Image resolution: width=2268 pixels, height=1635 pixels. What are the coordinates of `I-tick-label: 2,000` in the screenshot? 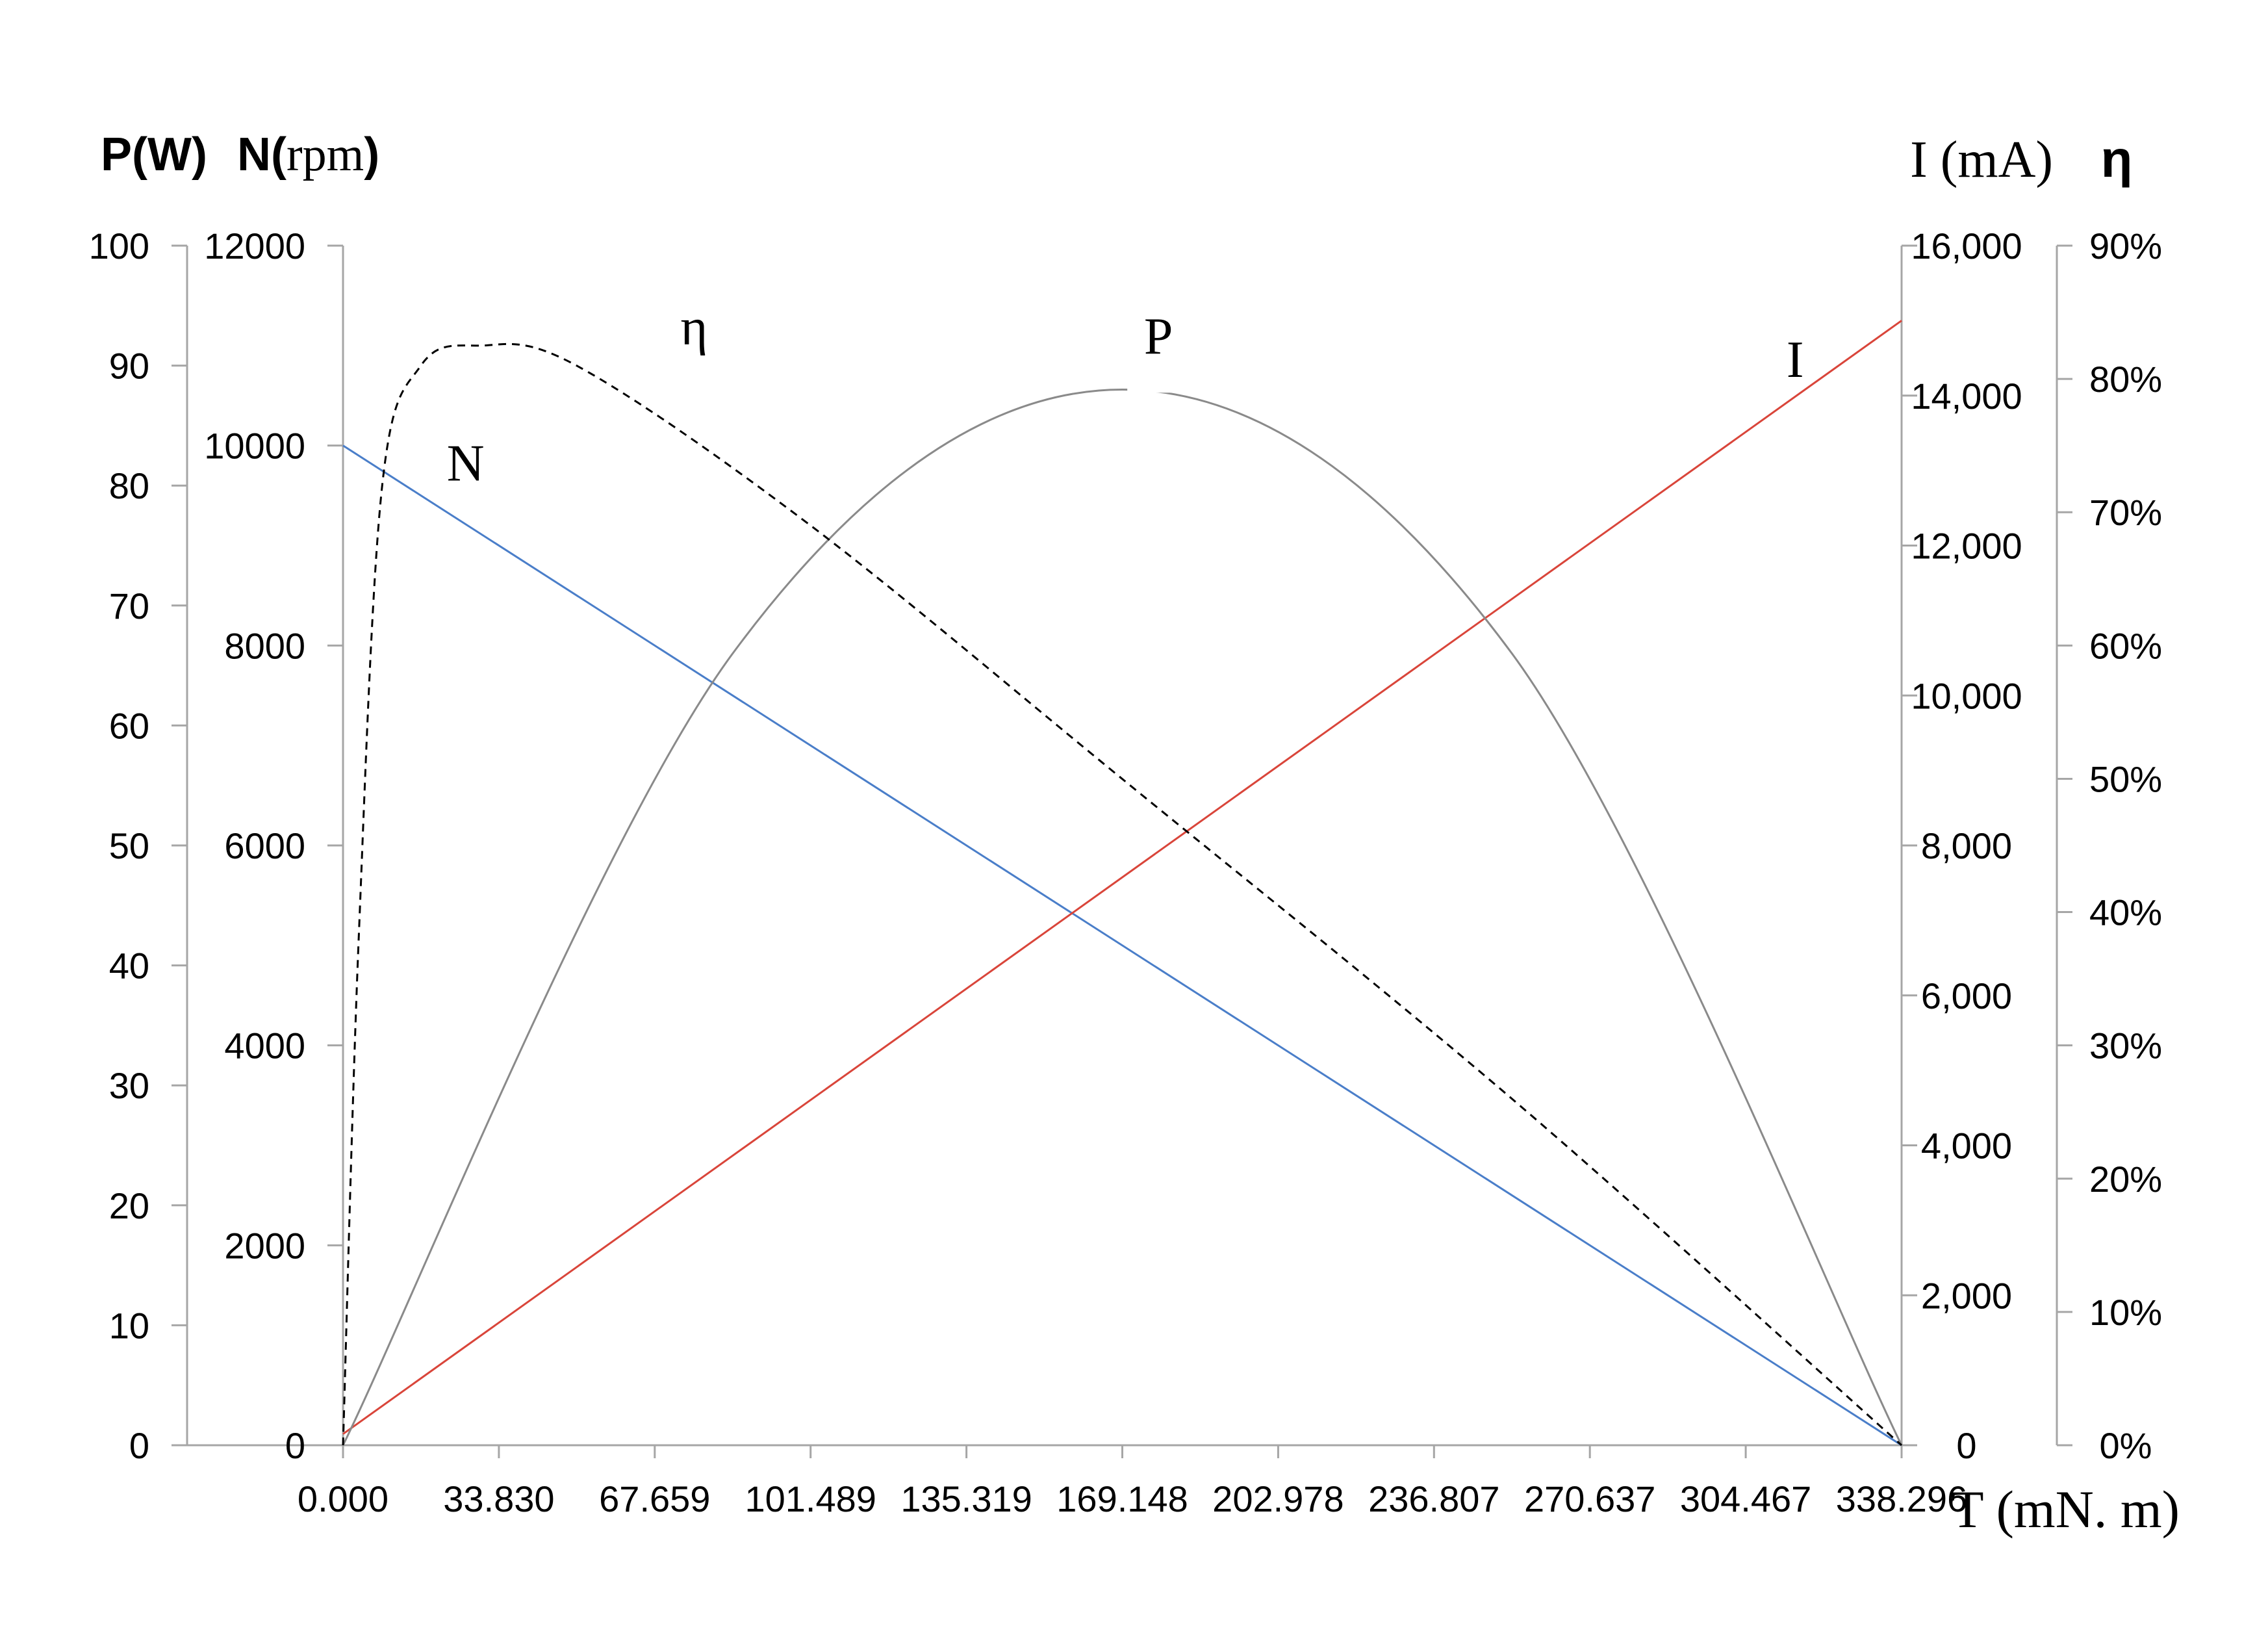 It's located at (1966, 1295).